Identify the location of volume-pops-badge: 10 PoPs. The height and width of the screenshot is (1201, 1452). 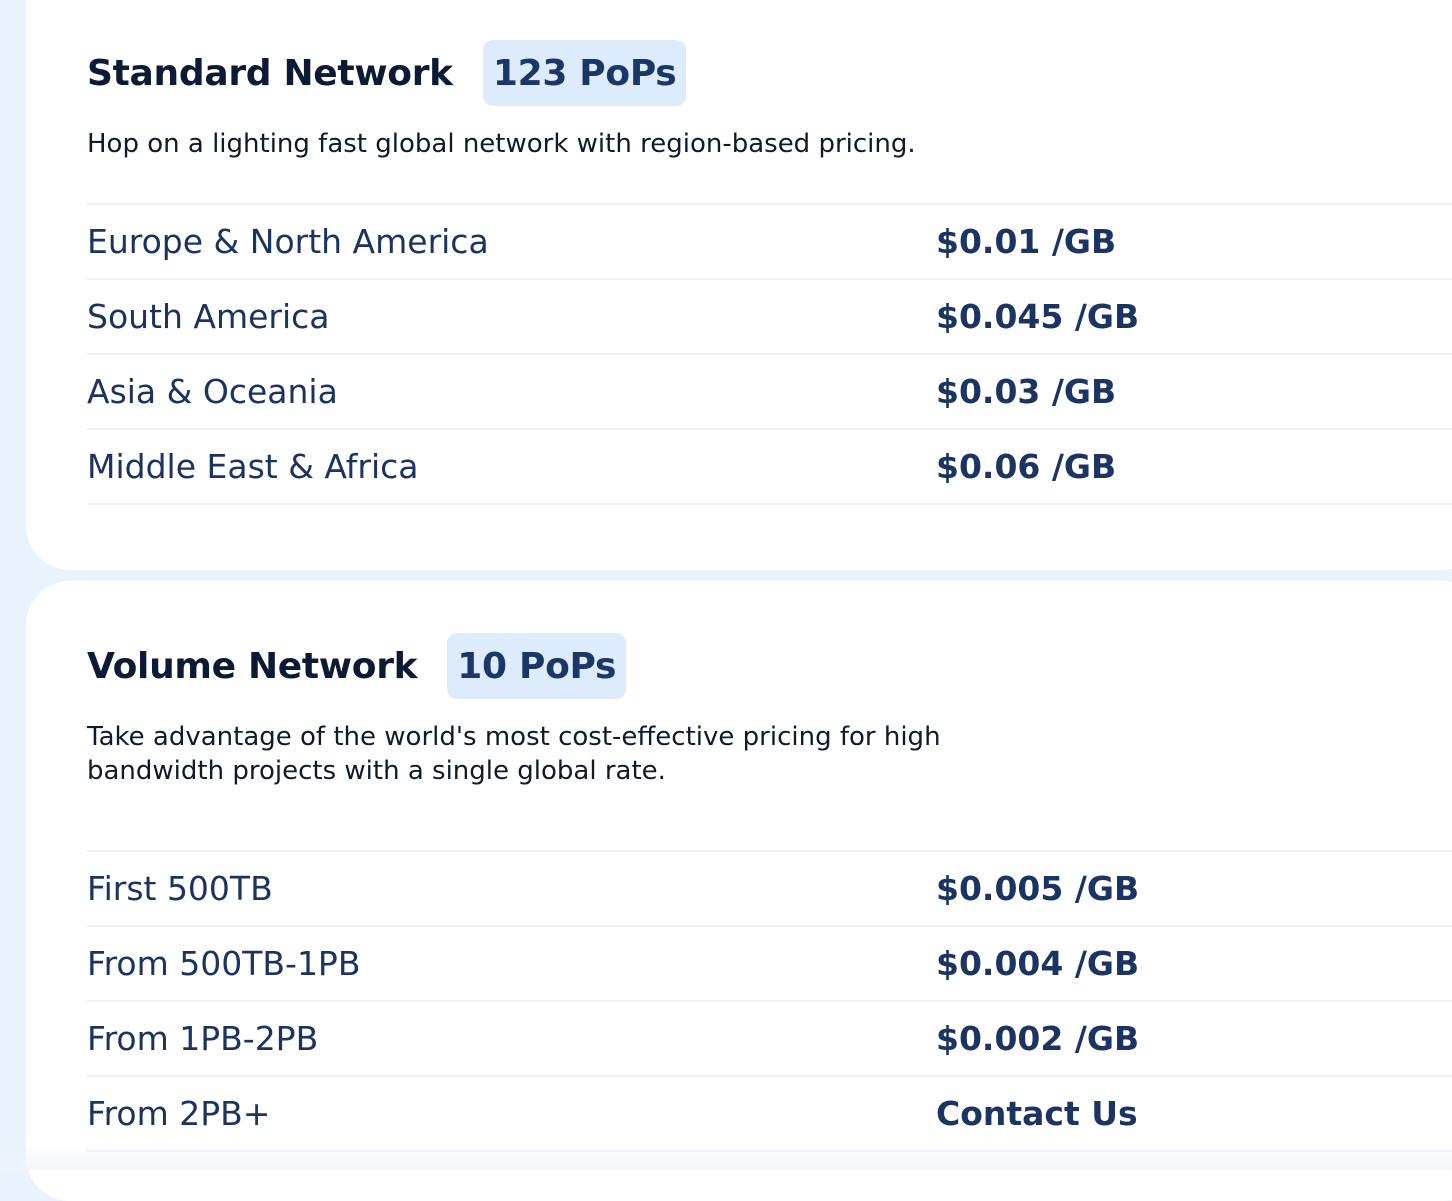
(537, 666).